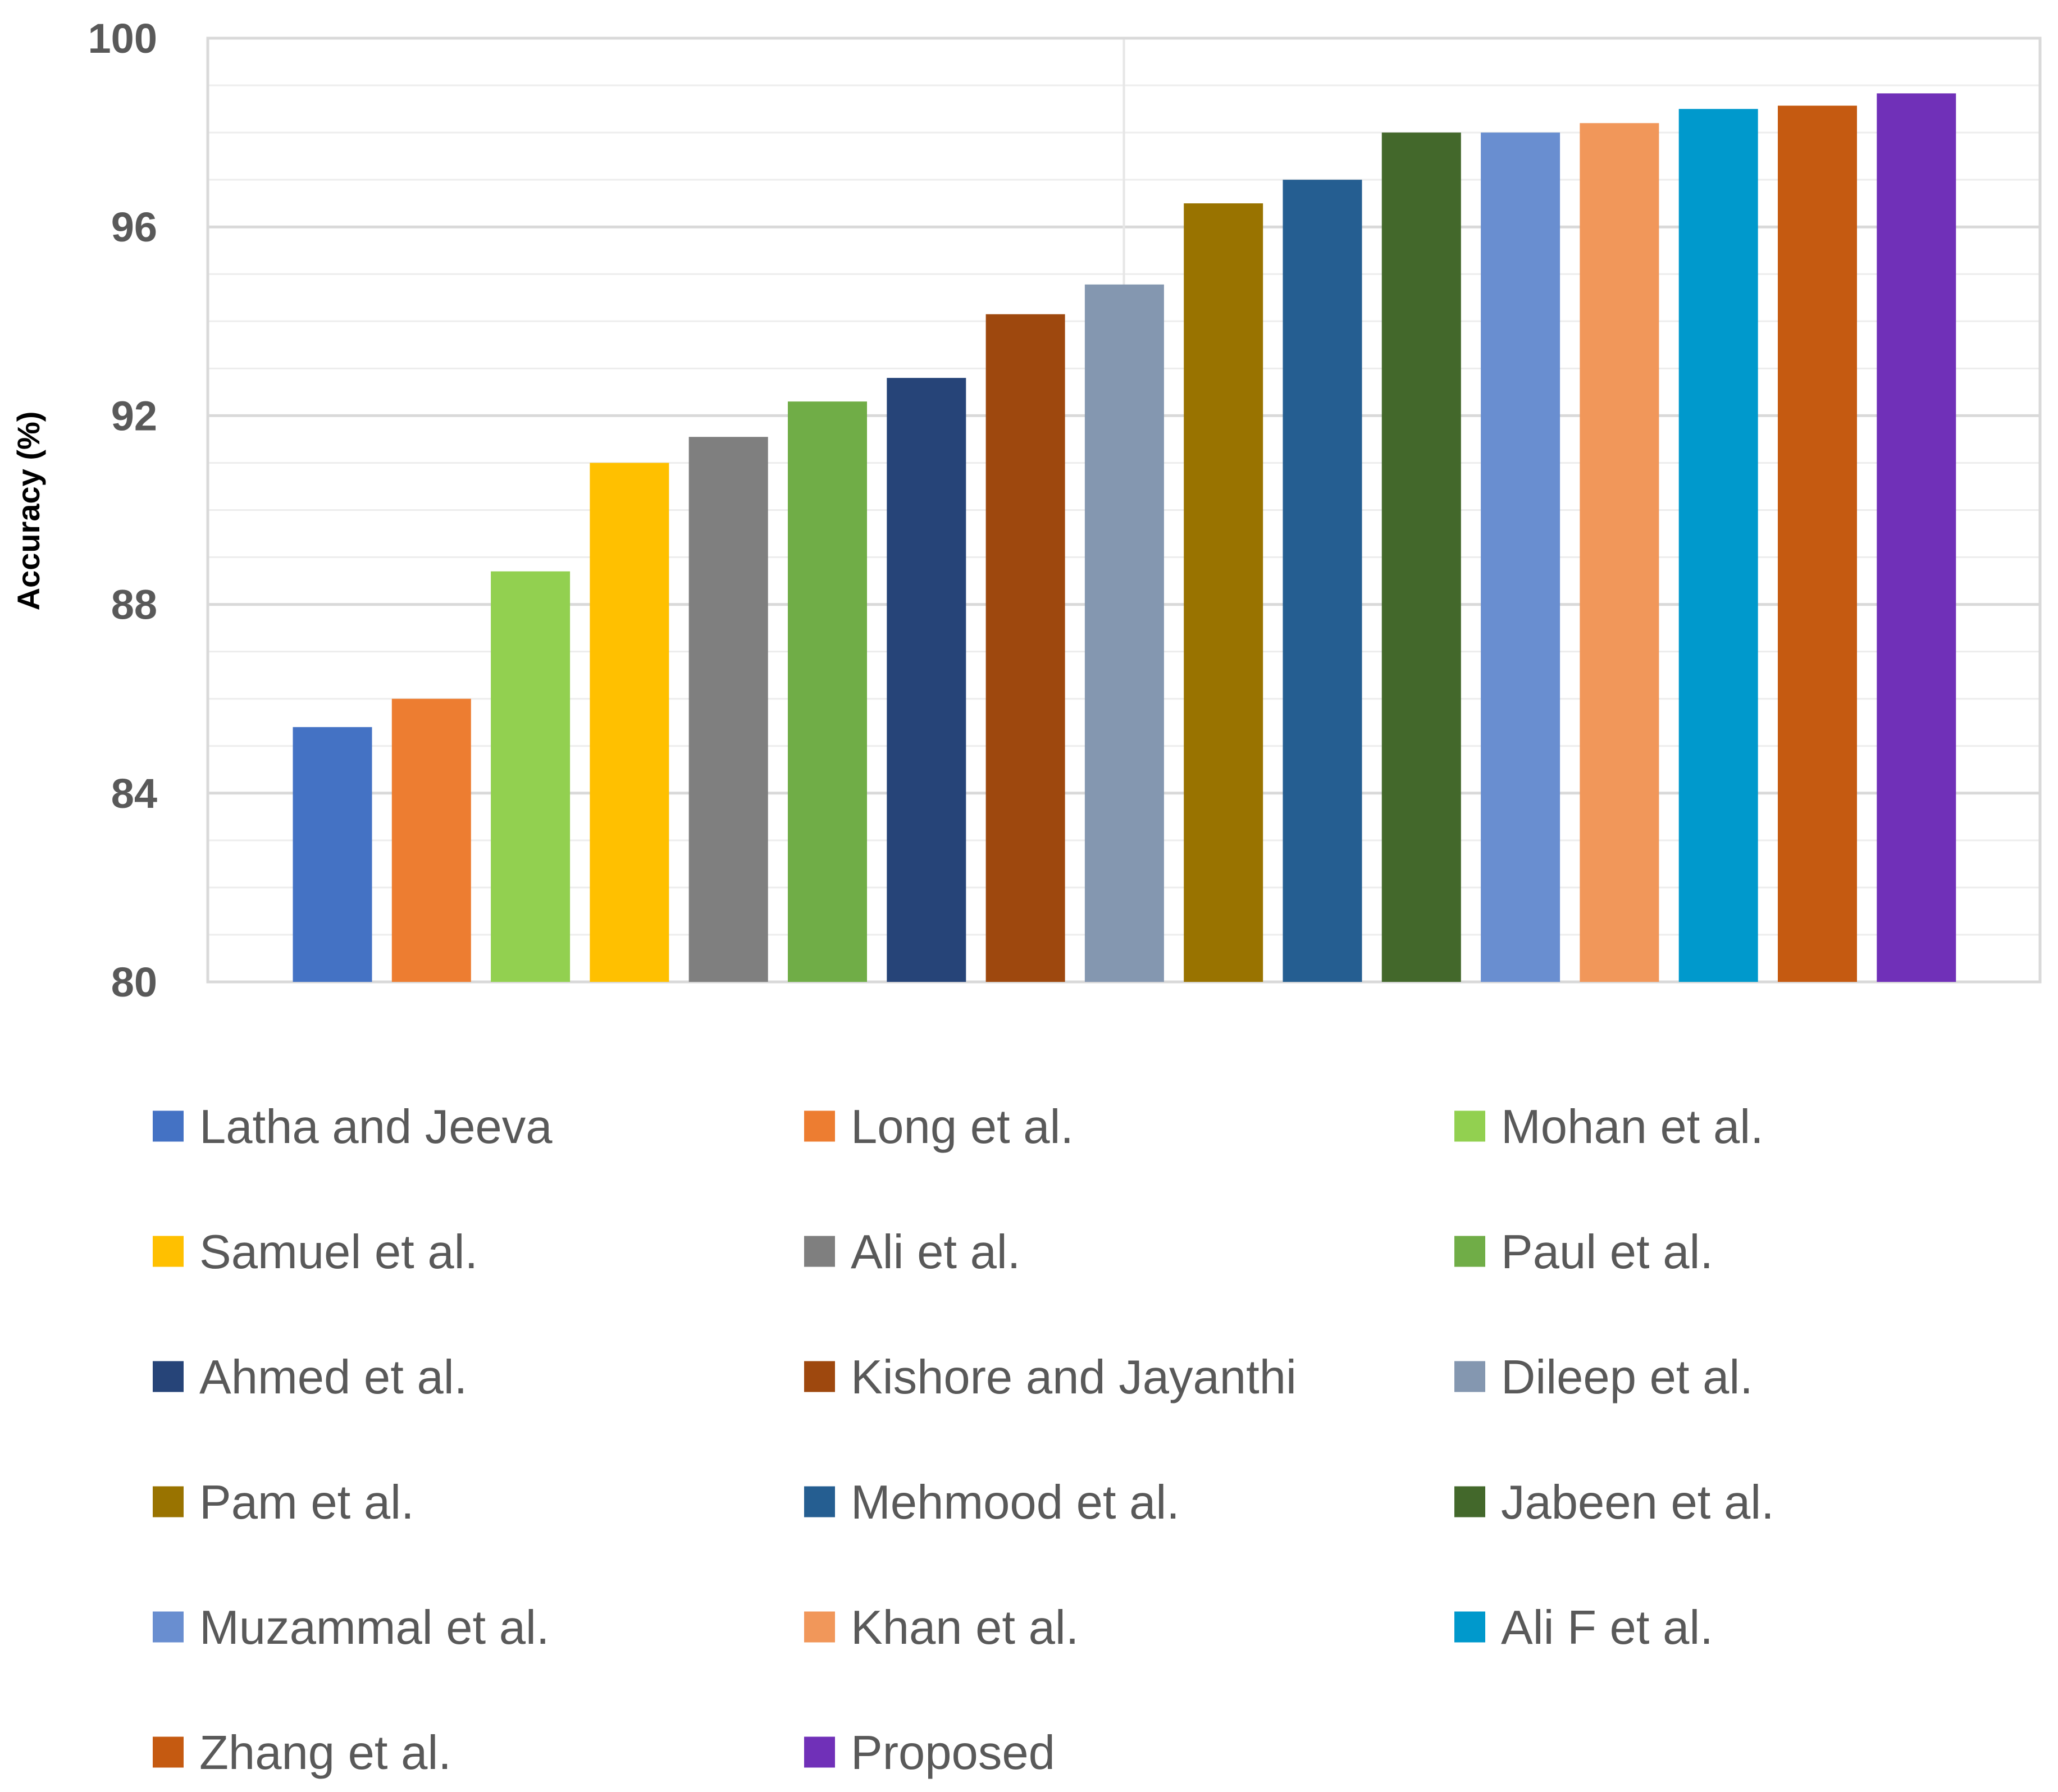 The width and height of the screenshot is (2058, 1792). Describe the element at coordinates (728, 709) in the screenshot. I see `bar-ali-et-al` at that location.